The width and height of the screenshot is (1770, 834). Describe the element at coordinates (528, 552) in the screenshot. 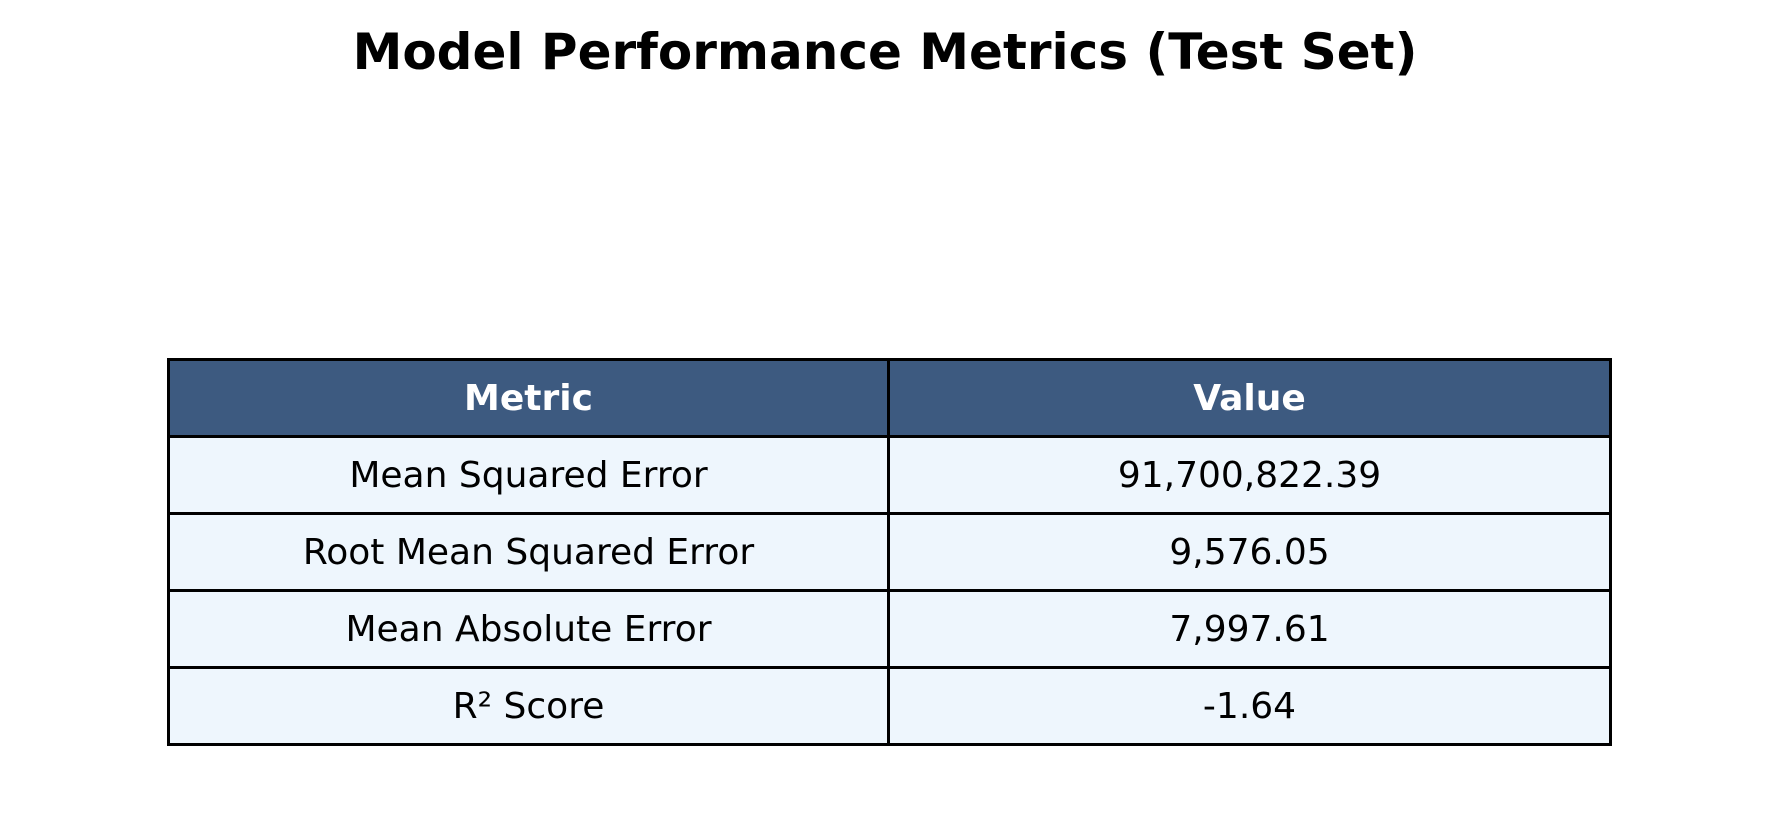

I see `metric-name-cell: Root Mean Squared Error` at that location.